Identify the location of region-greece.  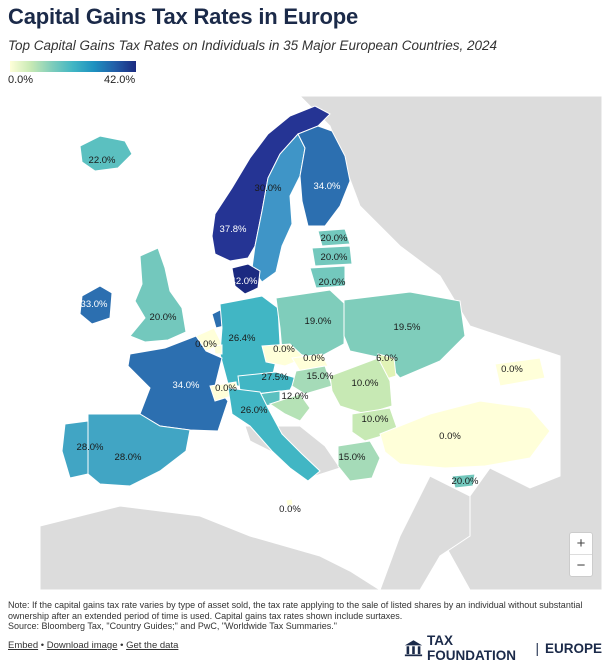
(359, 461).